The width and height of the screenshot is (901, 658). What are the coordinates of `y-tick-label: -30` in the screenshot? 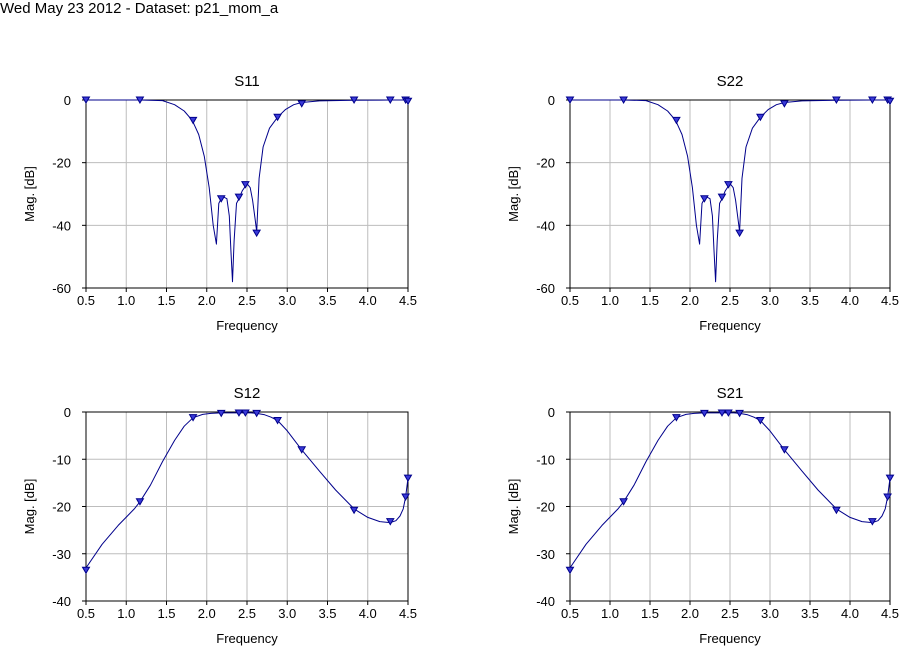 It's located at (545, 554).